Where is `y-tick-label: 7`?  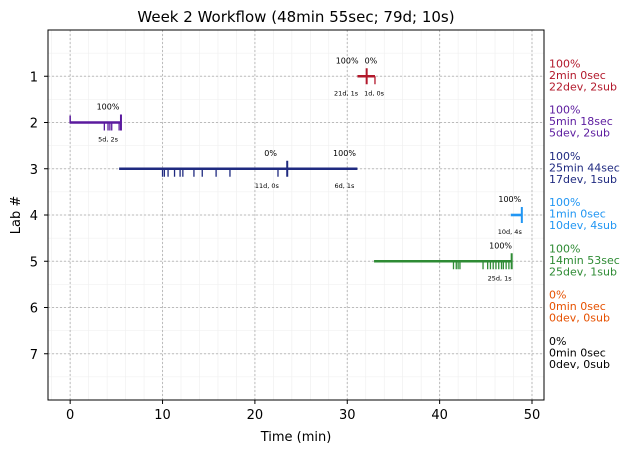
y-tick-label: 7 is located at coordinates (34, 355).